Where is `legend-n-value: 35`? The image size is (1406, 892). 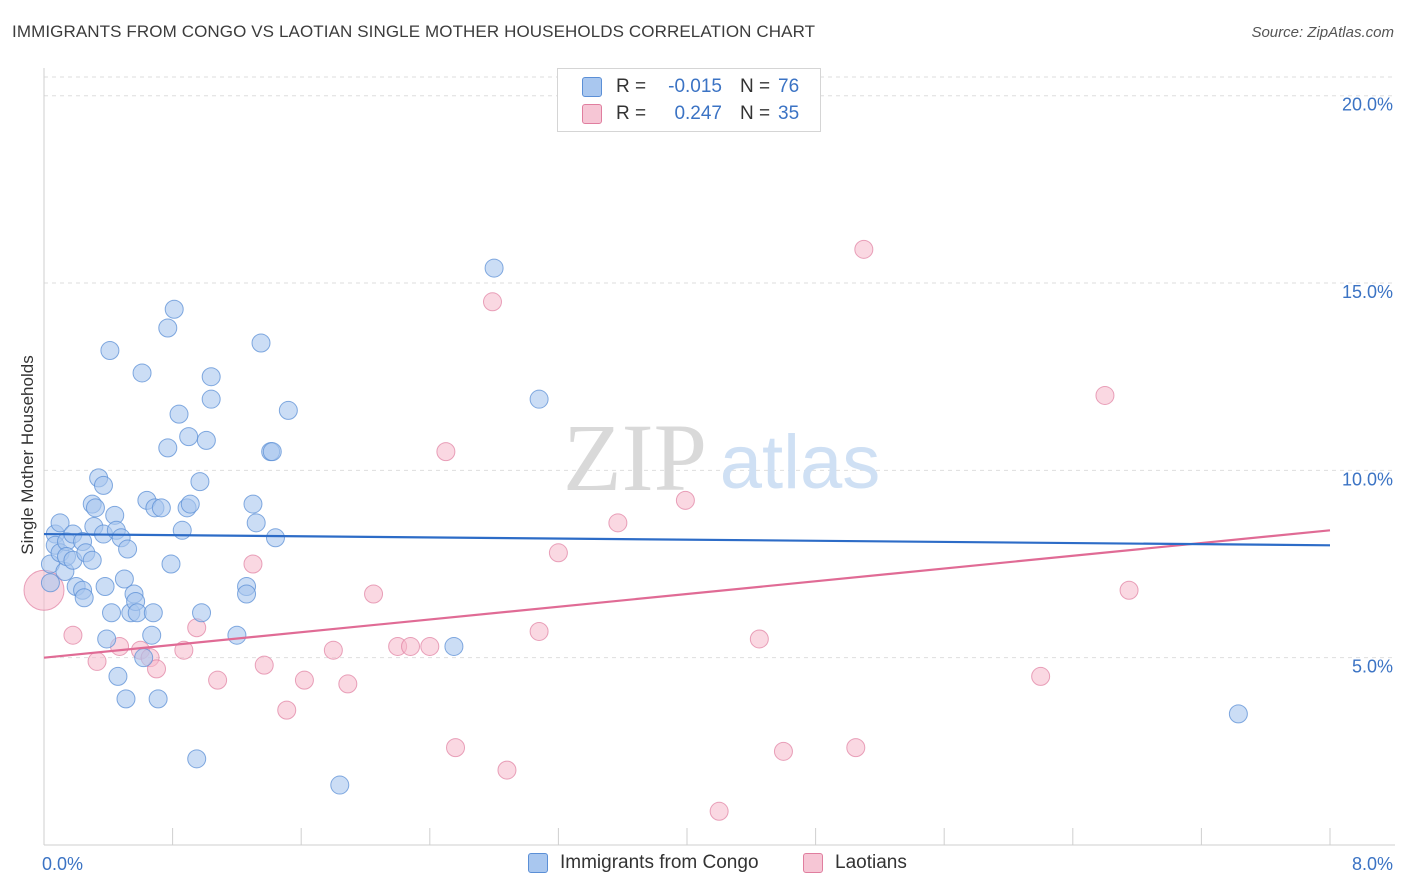
legend-n-value: 35 is located at coordinates (789, 113).